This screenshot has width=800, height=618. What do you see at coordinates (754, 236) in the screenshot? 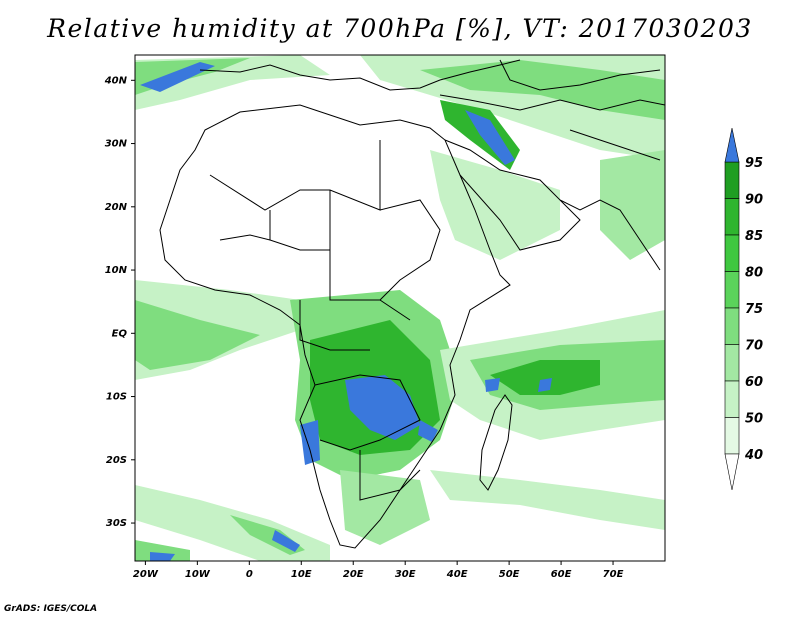
I see `colorbar-label: 85` at bounding box center [754, 236].